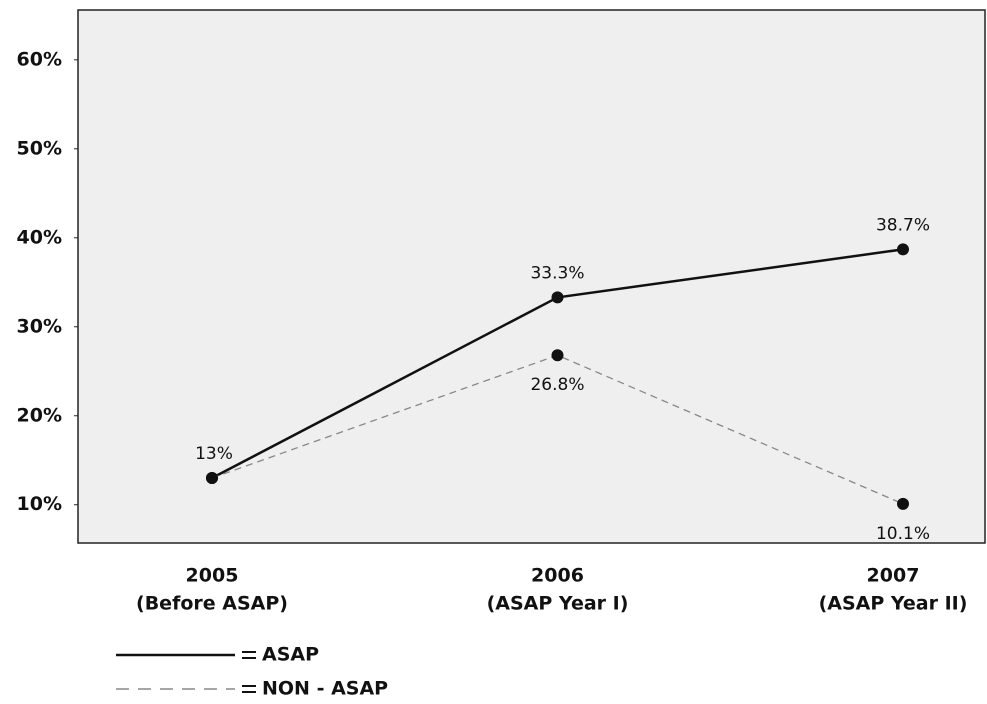 Image resolution: width=987 pixels, height=704 pixels. What do you see at coordinates (557, 576) in the screenshot?
I see `x-tick-label: 2006` at bounding box center [557, 576].